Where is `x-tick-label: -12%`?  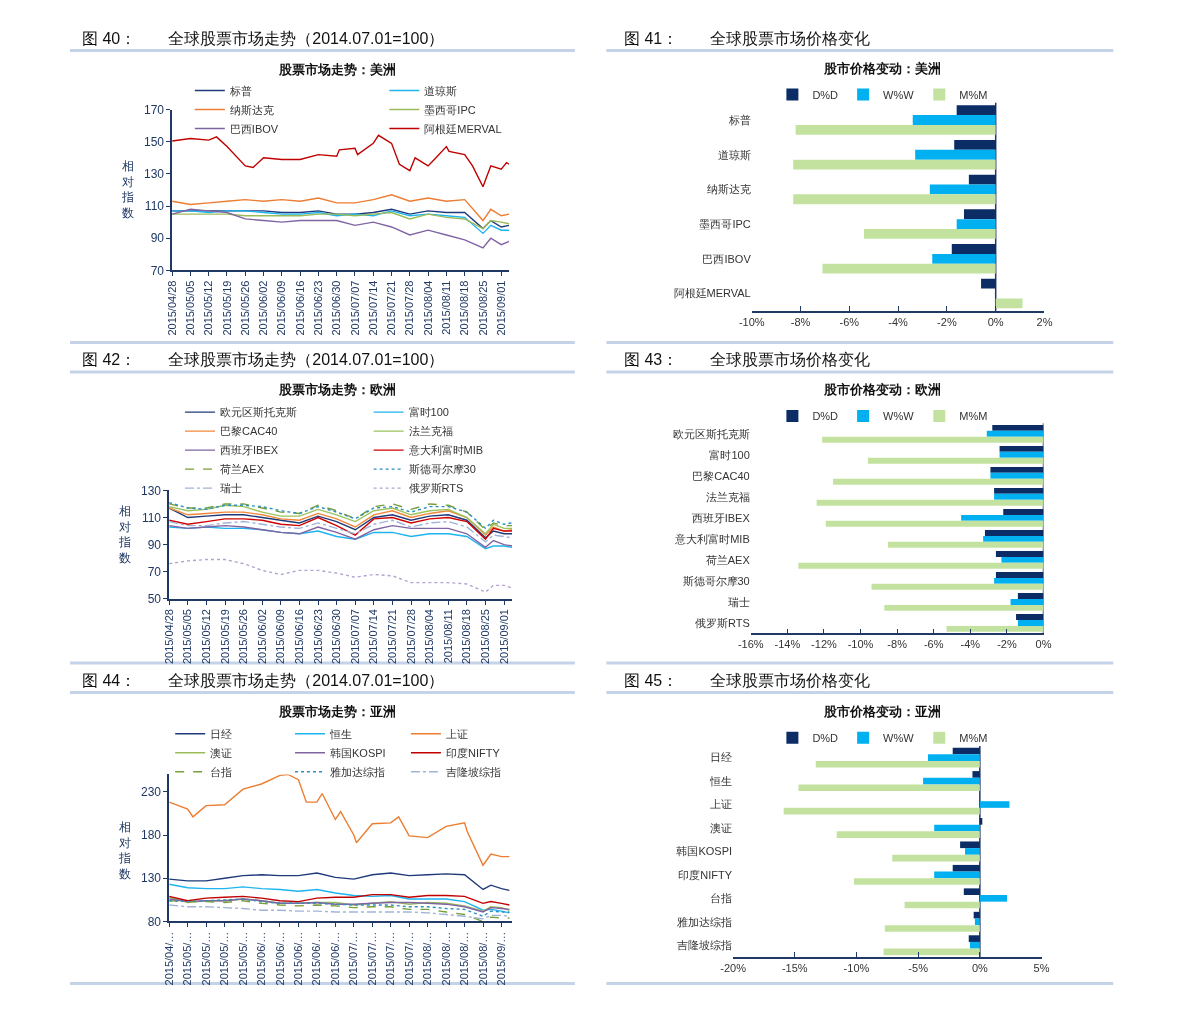 x-tick-label: -12% is located at coordinates (824, 644).